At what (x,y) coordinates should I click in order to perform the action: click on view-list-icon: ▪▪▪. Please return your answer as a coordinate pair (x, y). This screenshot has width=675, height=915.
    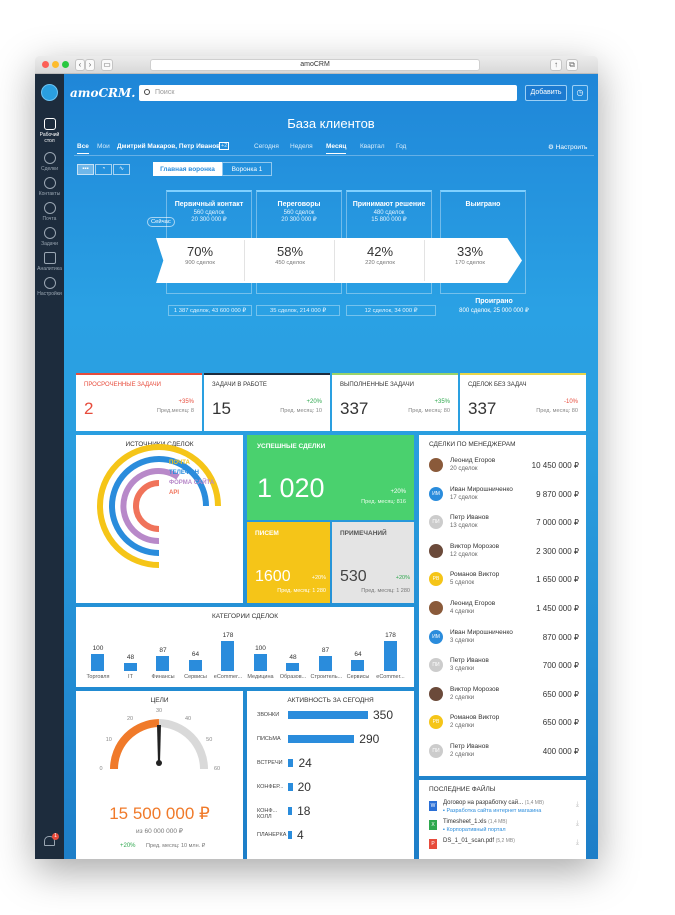
    Looking at the image, I should click on (85, 169).